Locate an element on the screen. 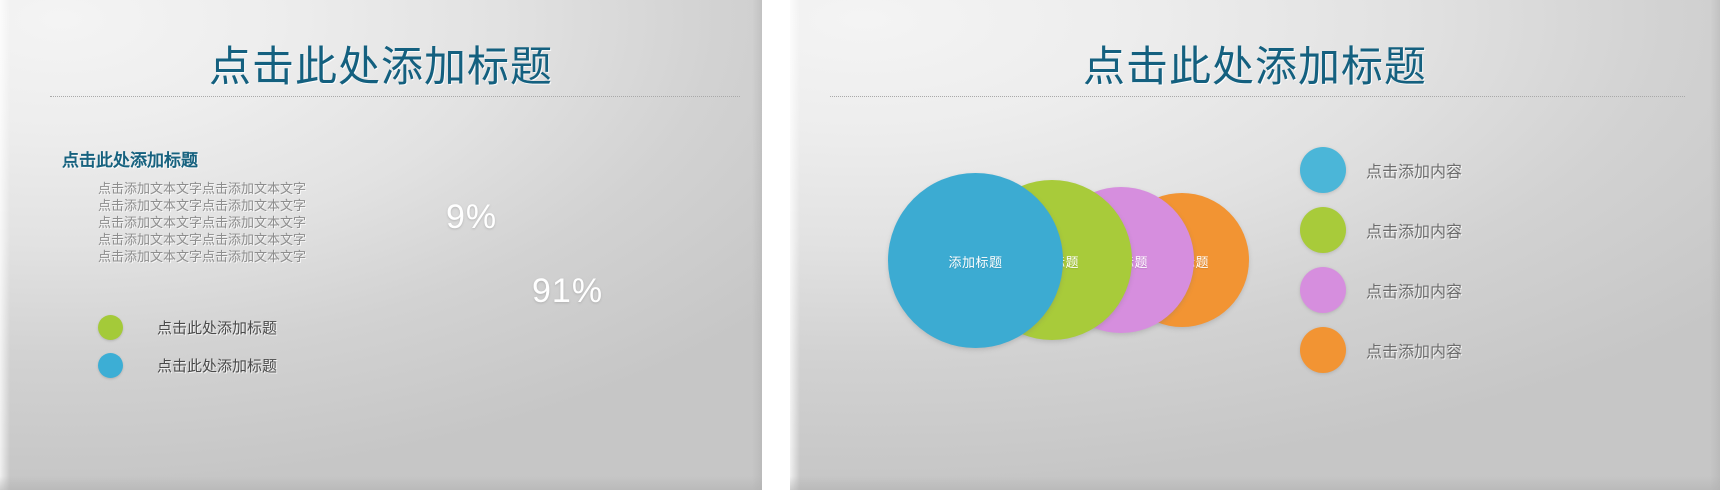 The image size is (1720, 490). funnel-circle-label: 添加标题 is located at coordinates (975, 262).